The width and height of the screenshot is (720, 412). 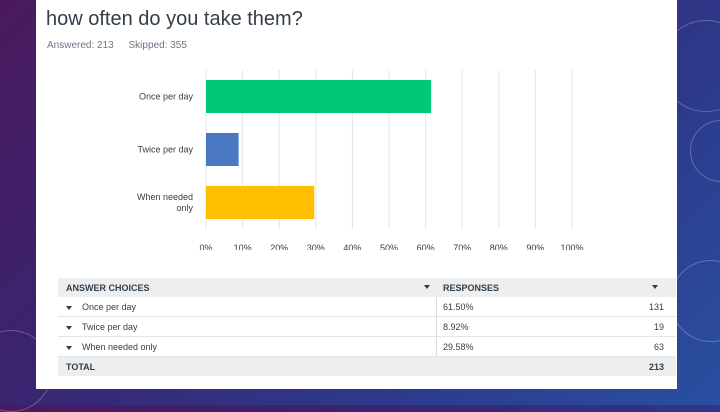 What do you see at coordinates (458, 307) in the screenshot?
I see `response-percent: 61.50%` at bounding box center [458, 307].